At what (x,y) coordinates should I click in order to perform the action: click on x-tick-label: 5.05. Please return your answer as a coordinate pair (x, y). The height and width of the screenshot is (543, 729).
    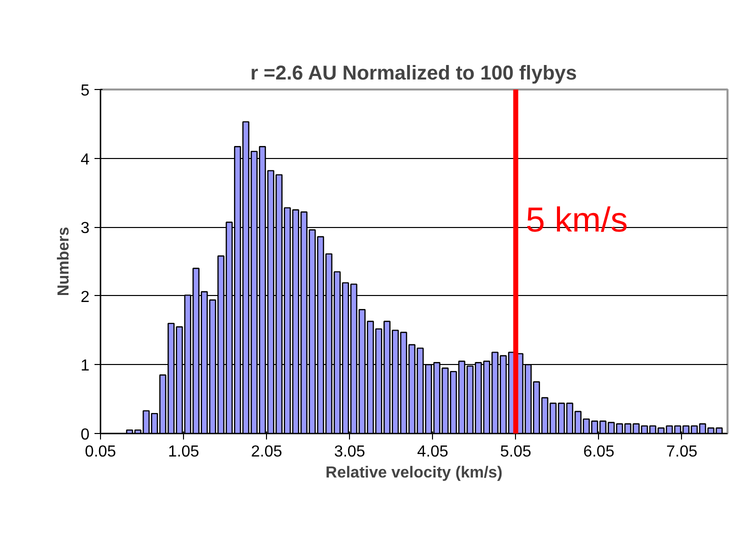
    Looking at the image, I should click on (516, 452).